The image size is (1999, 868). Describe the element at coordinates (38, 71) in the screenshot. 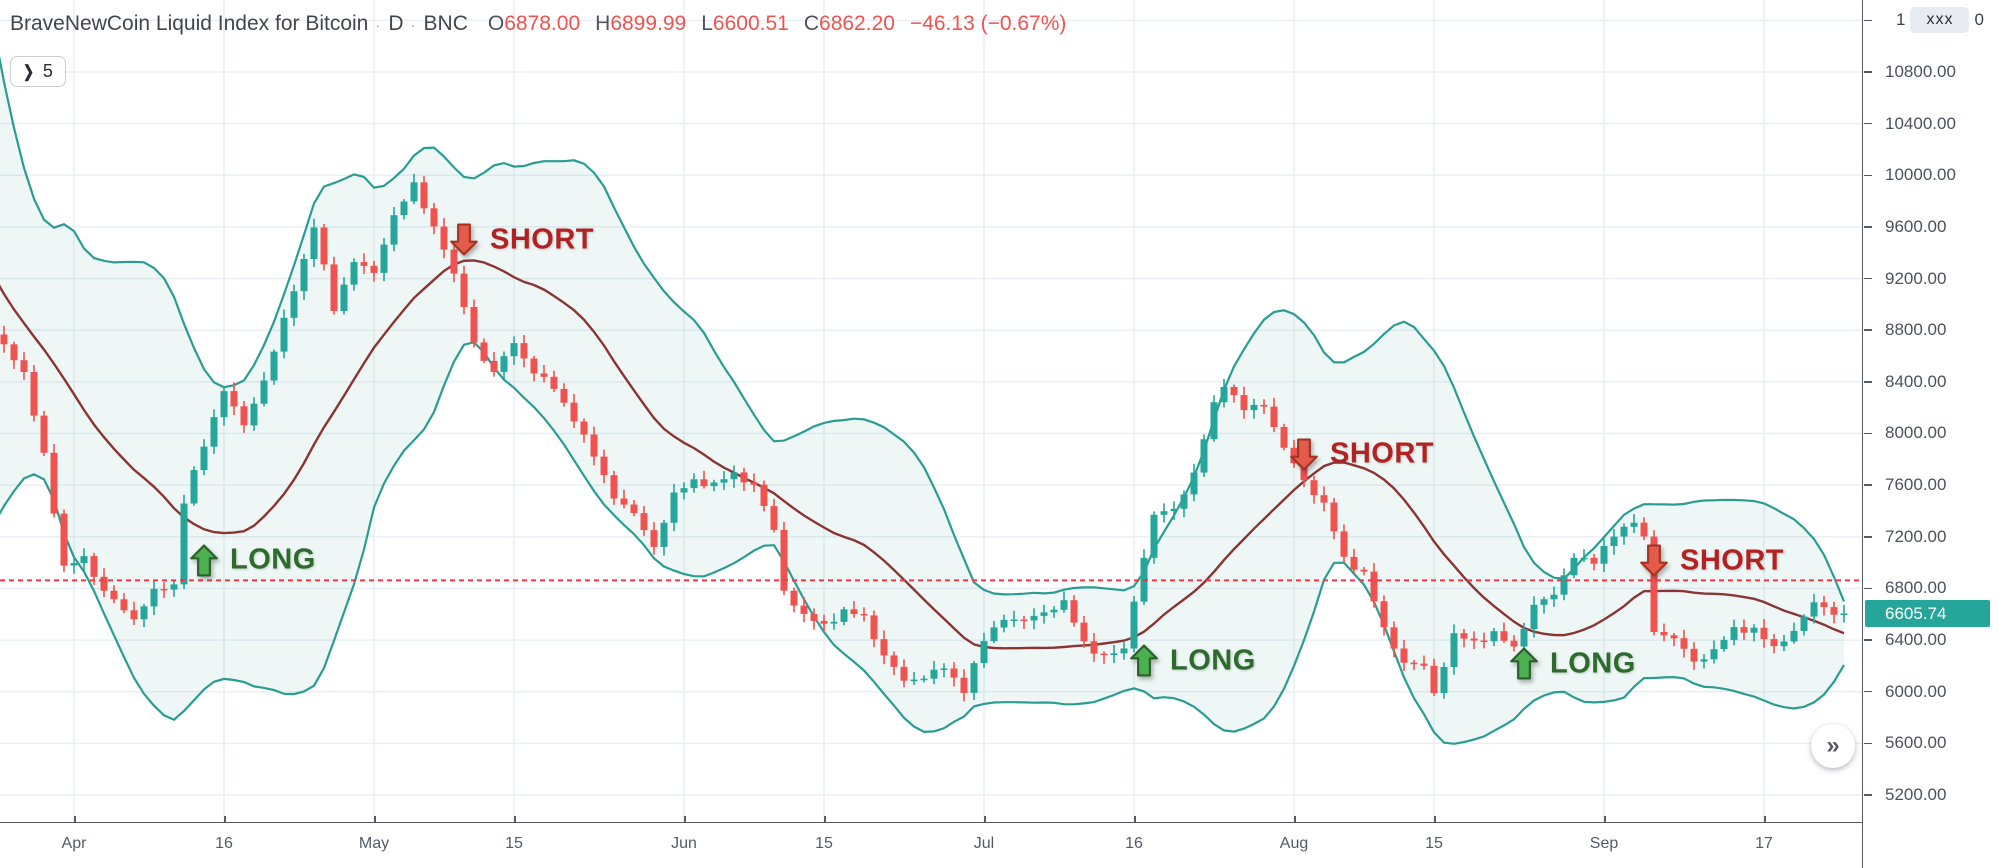

I see `indicators-collapse-button: ❯ 5` at that location.